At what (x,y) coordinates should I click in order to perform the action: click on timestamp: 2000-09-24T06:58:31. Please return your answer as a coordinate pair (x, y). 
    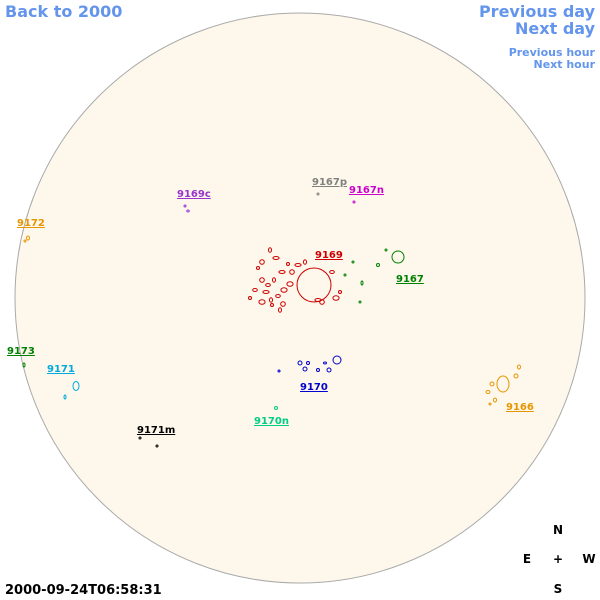
    Looking at the image, I should click on (83, 590).